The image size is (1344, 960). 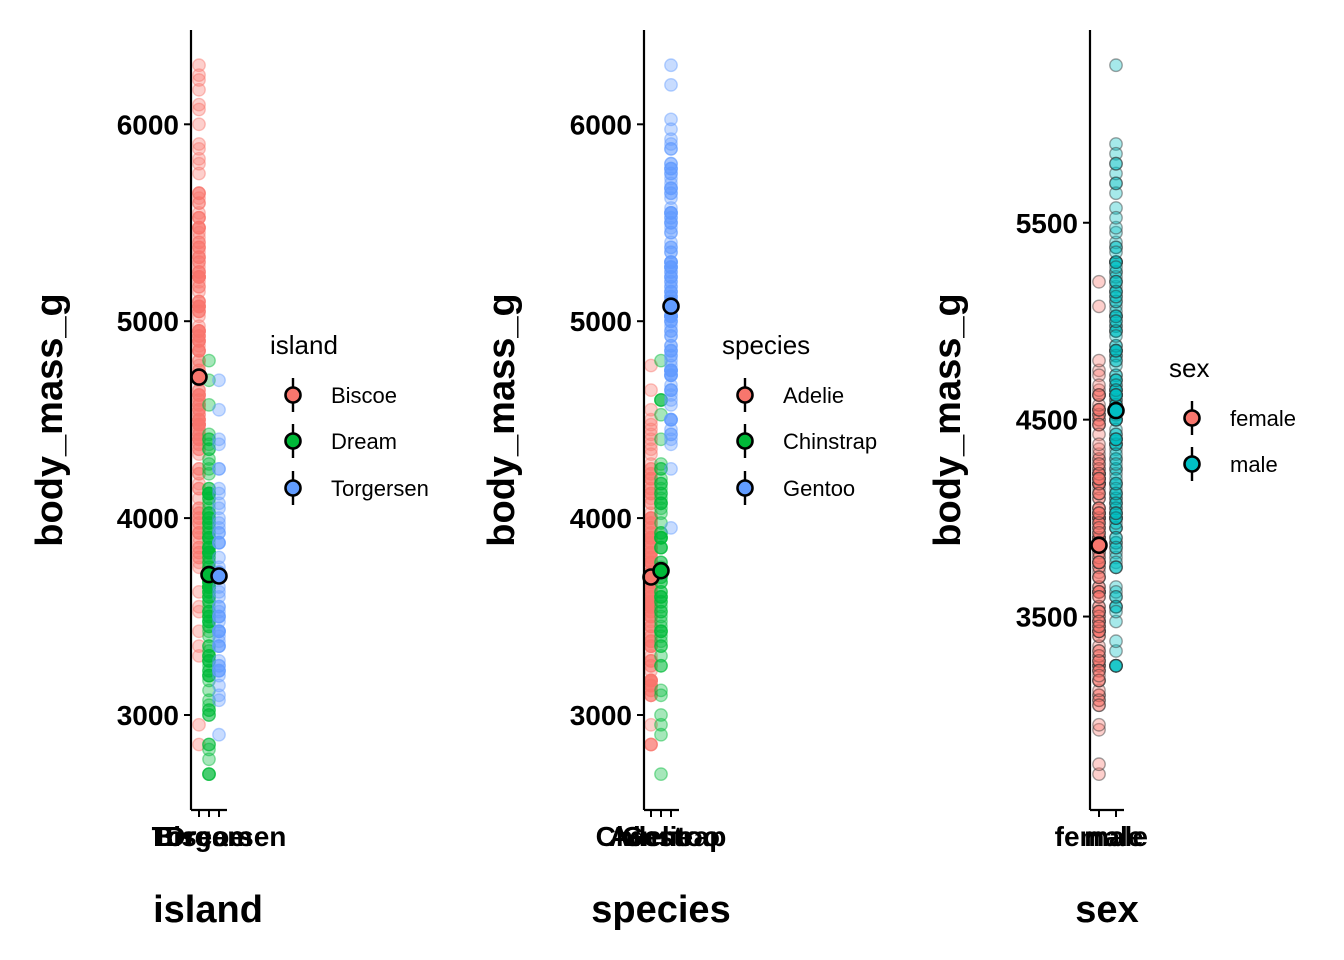 I want to click on legend-title: species, so click(x=766, y=345).